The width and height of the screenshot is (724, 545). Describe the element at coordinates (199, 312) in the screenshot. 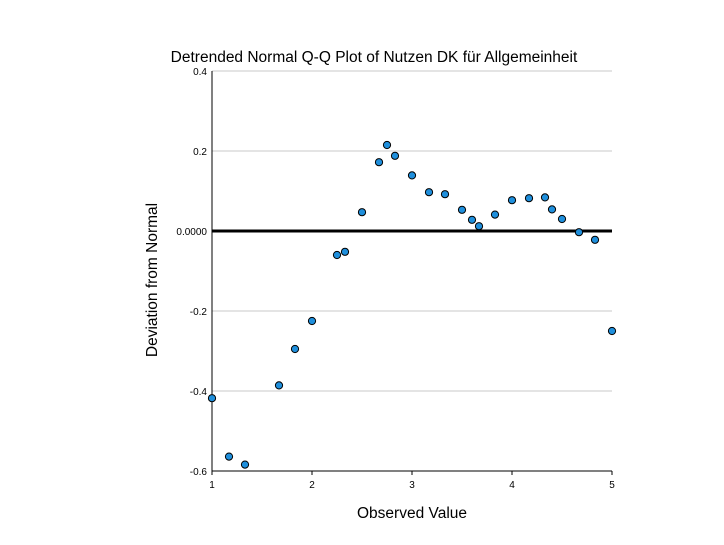

I see `y-tick-label: -0.2` at that location.